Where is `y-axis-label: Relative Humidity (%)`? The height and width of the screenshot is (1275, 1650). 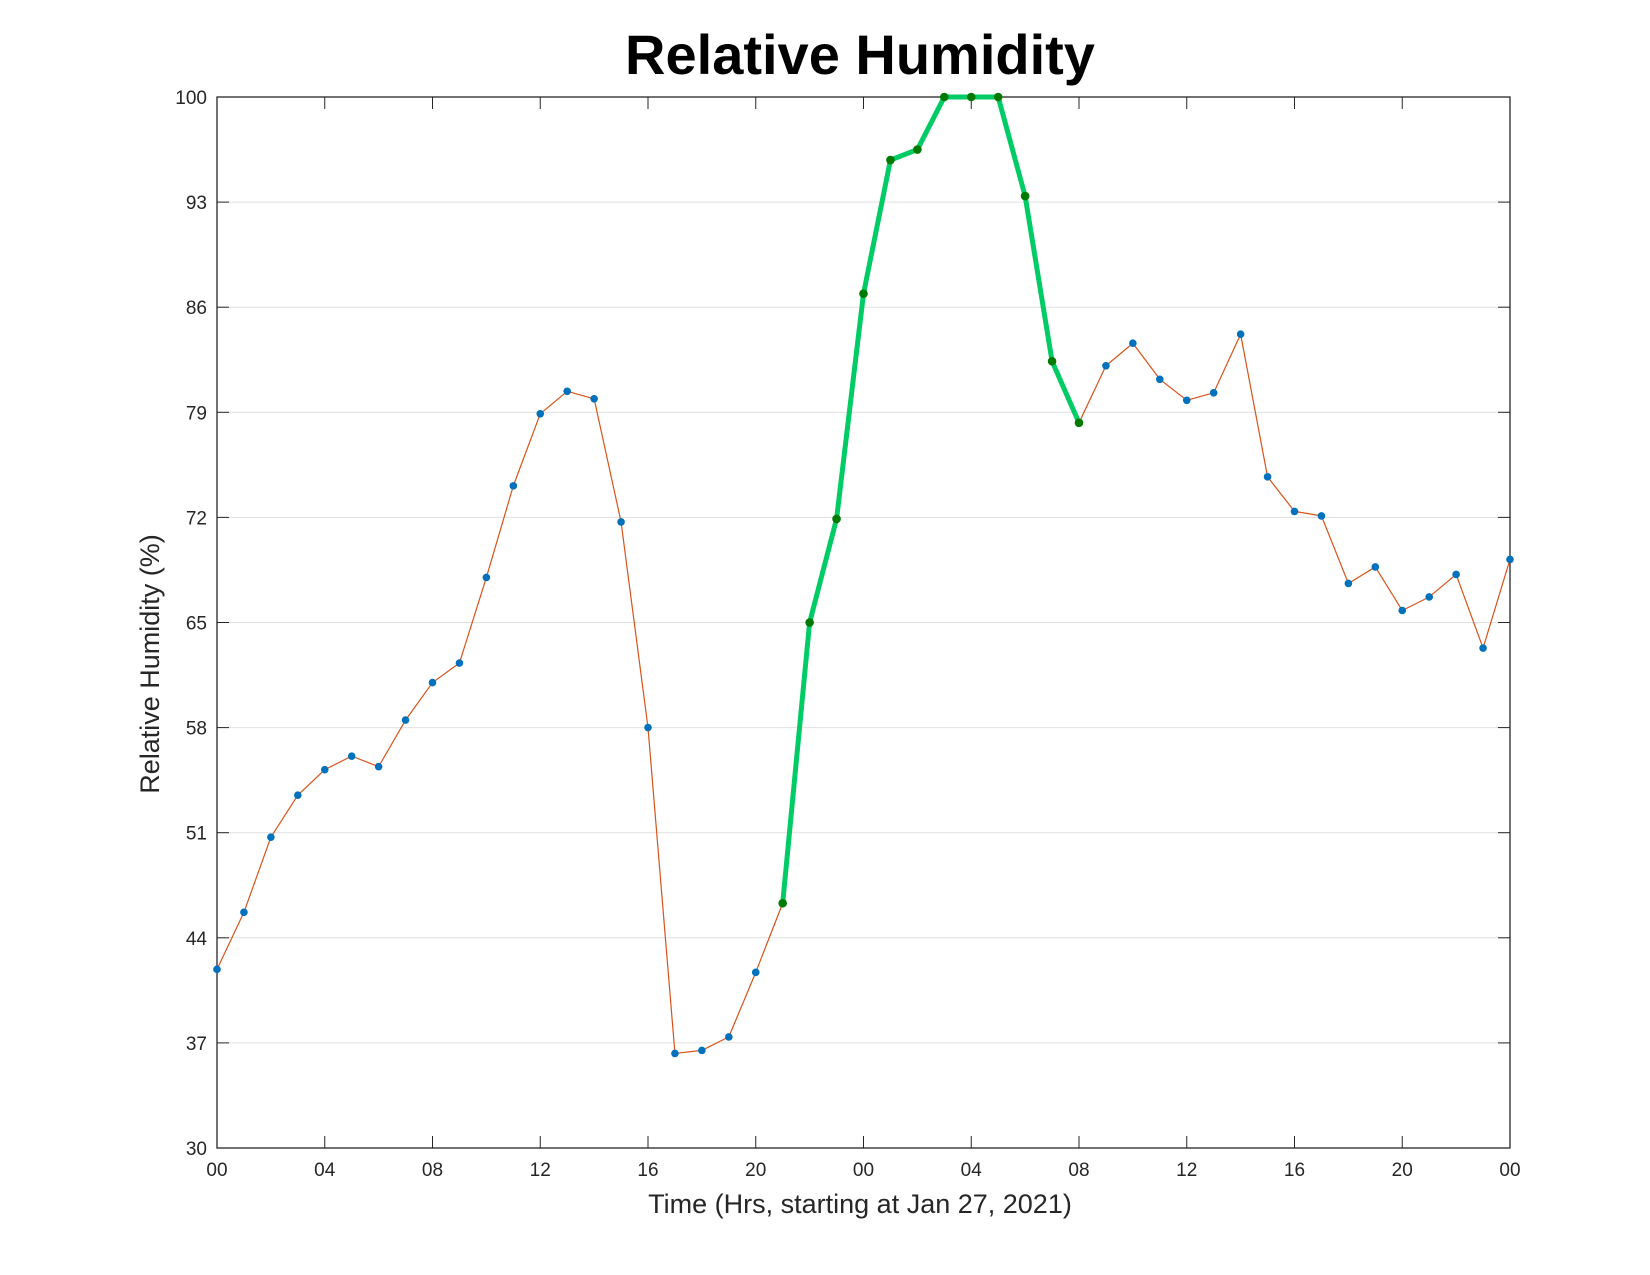
y-axis-label: Relative Humidity (%) is located at coordinates (150, 664).